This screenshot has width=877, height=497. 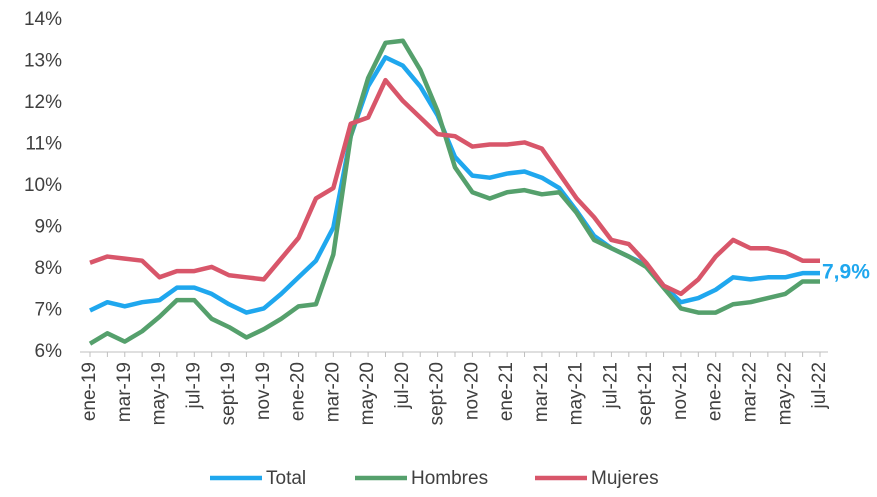 I want to click on x-tick-label: mar-22, so click(x=749, y=392).